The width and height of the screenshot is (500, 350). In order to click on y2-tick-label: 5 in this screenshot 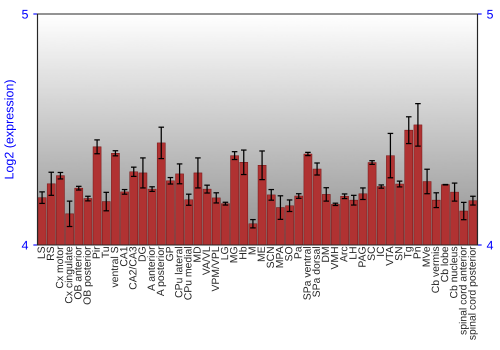, I will do `click(490, 14)`.